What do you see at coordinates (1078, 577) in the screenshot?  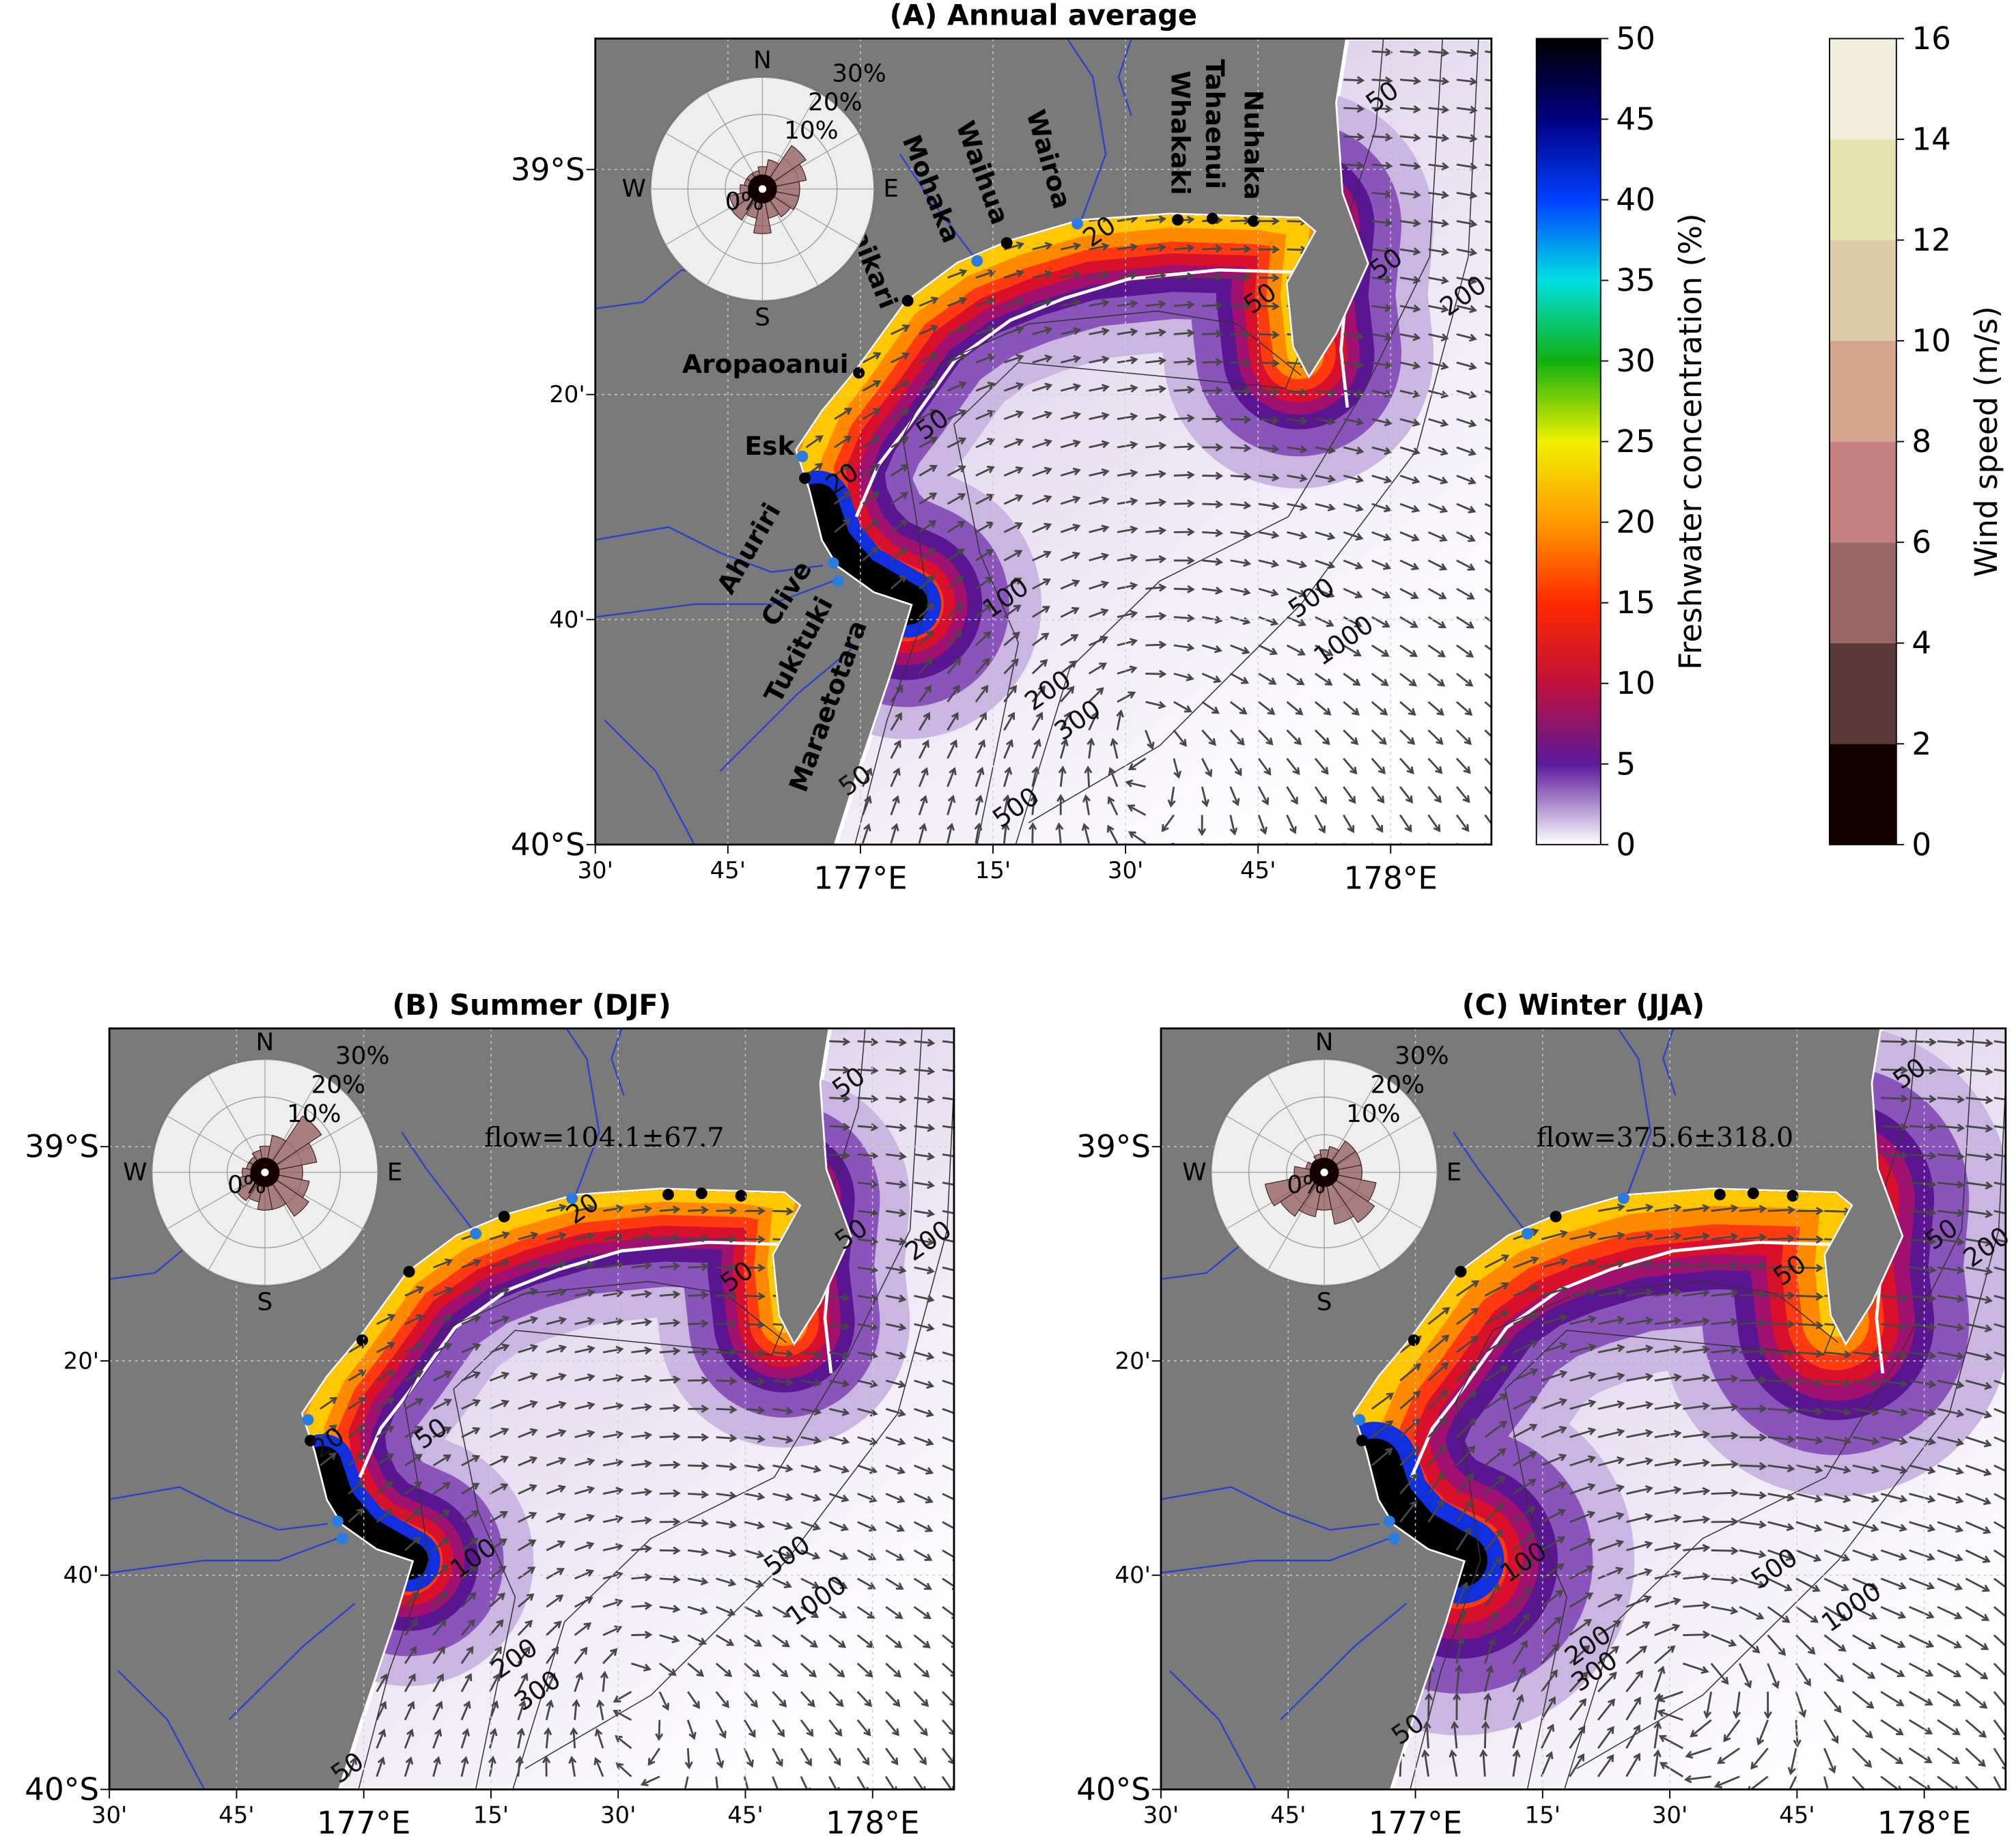 I see `isobath` at bounding box center [1078, 577].